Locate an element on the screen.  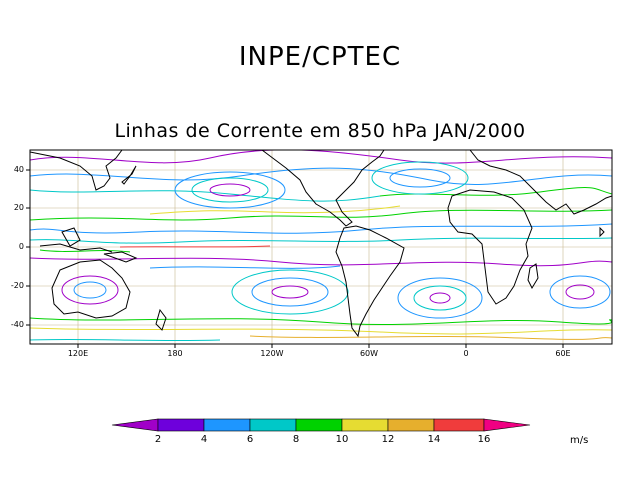
coastline-south-america is located at coordinates (370, 281).